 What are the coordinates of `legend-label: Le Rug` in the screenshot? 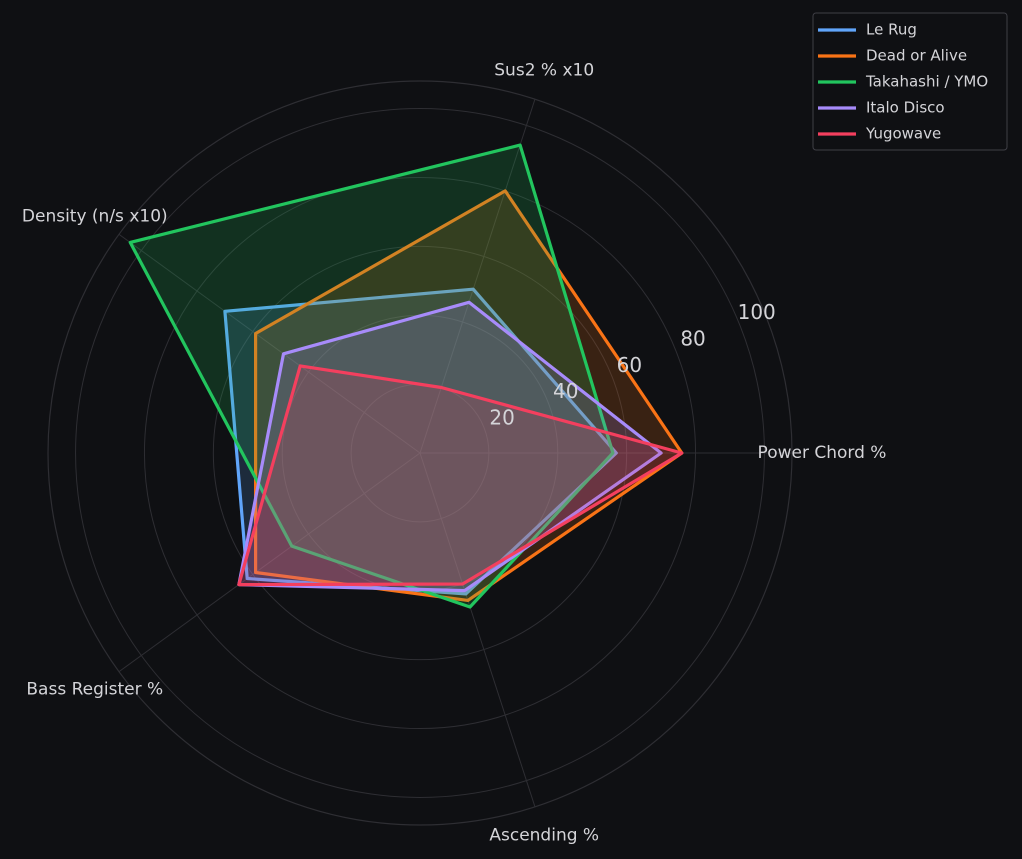 It's located at (891, 30).